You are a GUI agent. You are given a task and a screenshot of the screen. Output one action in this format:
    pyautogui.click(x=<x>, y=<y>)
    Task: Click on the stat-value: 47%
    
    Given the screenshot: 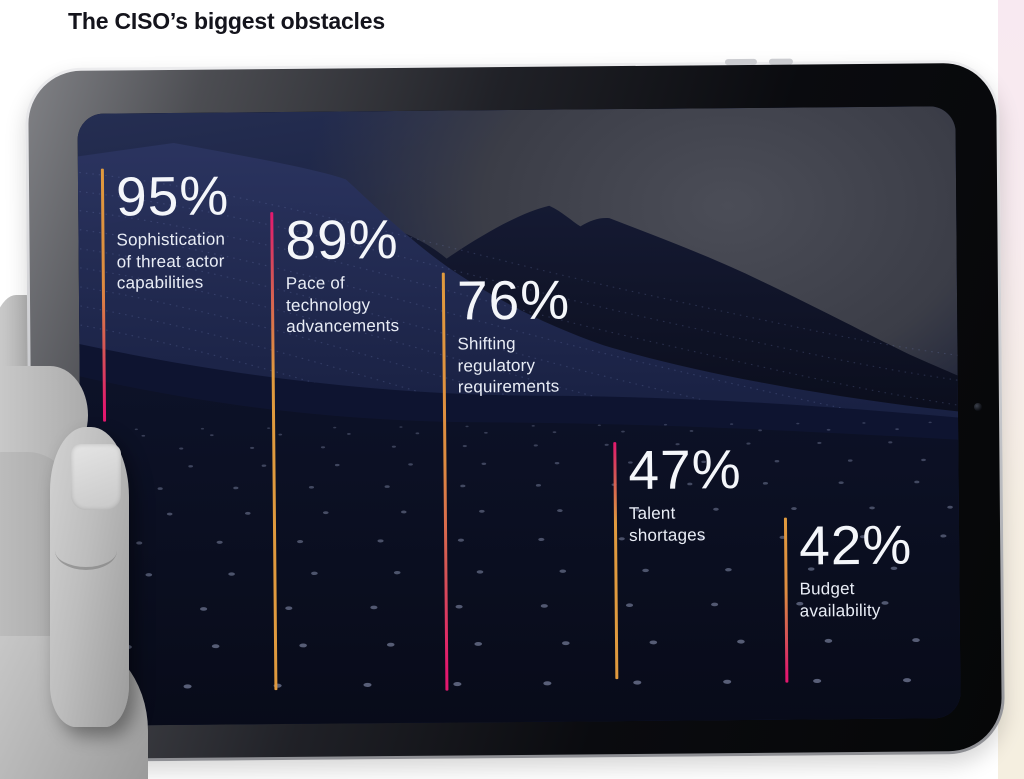 What is the action you would take?
    pyautogui.click(x=685, y=470)
    